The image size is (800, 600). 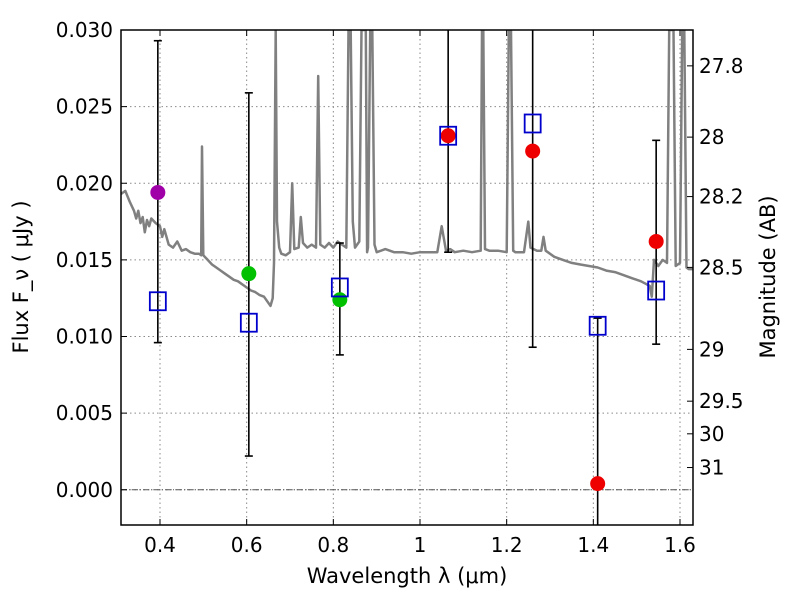 I want to click on y-tick-label: 0.010, so click(x=84, y=337).